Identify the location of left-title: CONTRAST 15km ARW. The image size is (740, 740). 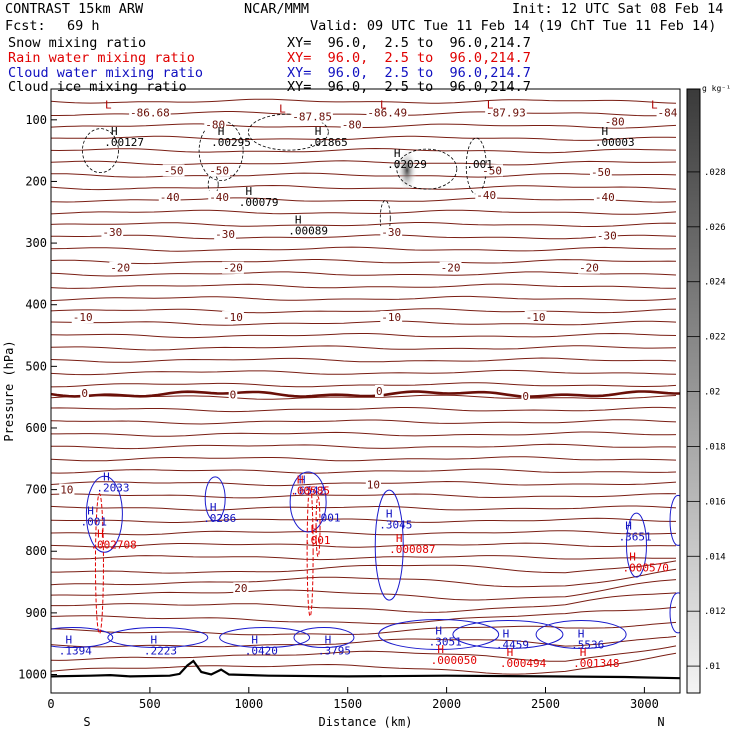
(74, 9).